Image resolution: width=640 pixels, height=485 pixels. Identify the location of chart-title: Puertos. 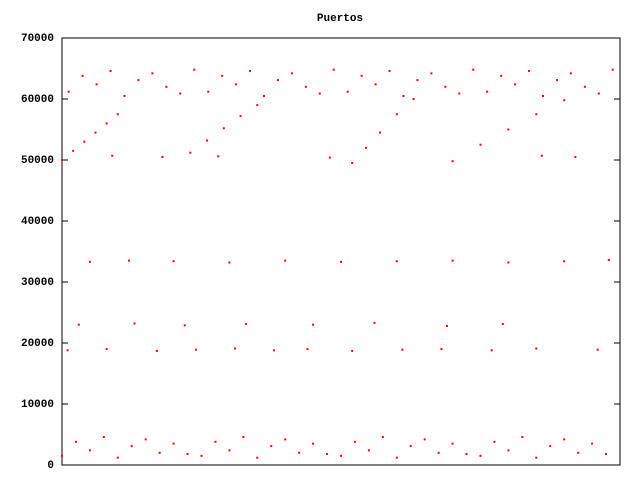
(340, 19).